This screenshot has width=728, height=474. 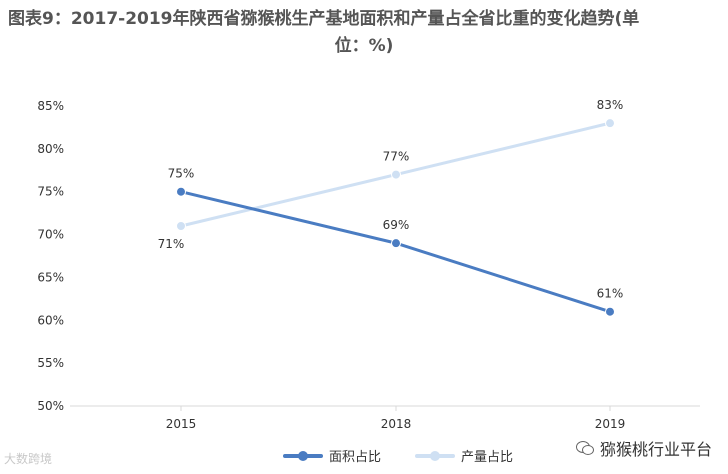 I want to click on chart-title-line2: 位：%), so click(x=364, y=46).